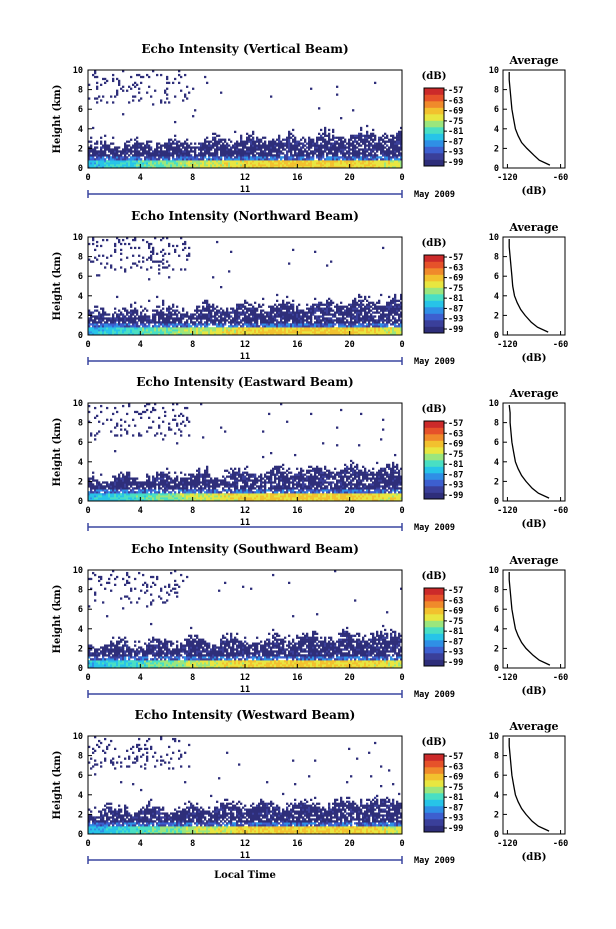 The width and height of the screenshot is (616, 929). Describe the element at coordinates (494, 71) in the screenshot. I see `avg-y-tick-label: 10` at that location.